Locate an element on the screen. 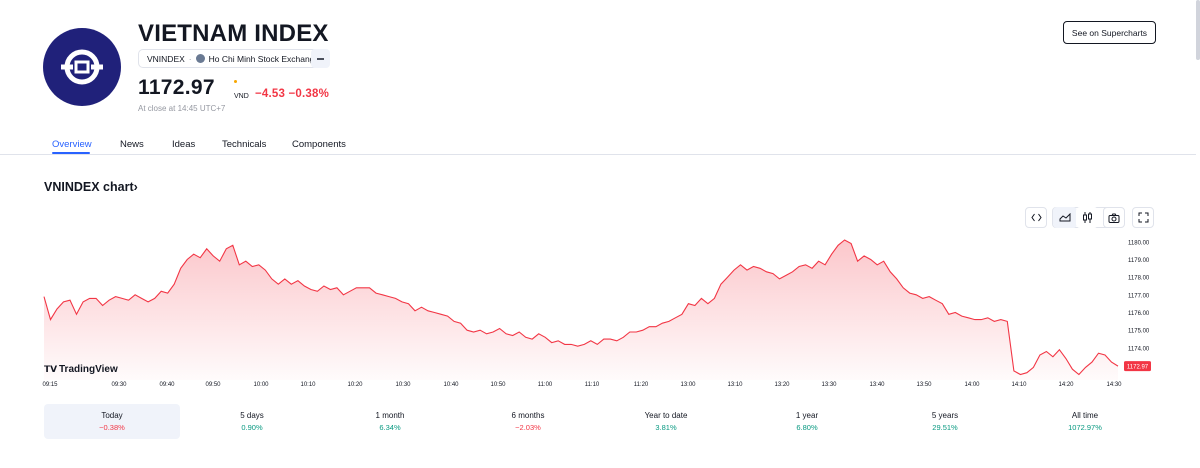 This screenshot has width=1200, height=468. x-tick-label: 10:00 is located at coordinates (261, 385).